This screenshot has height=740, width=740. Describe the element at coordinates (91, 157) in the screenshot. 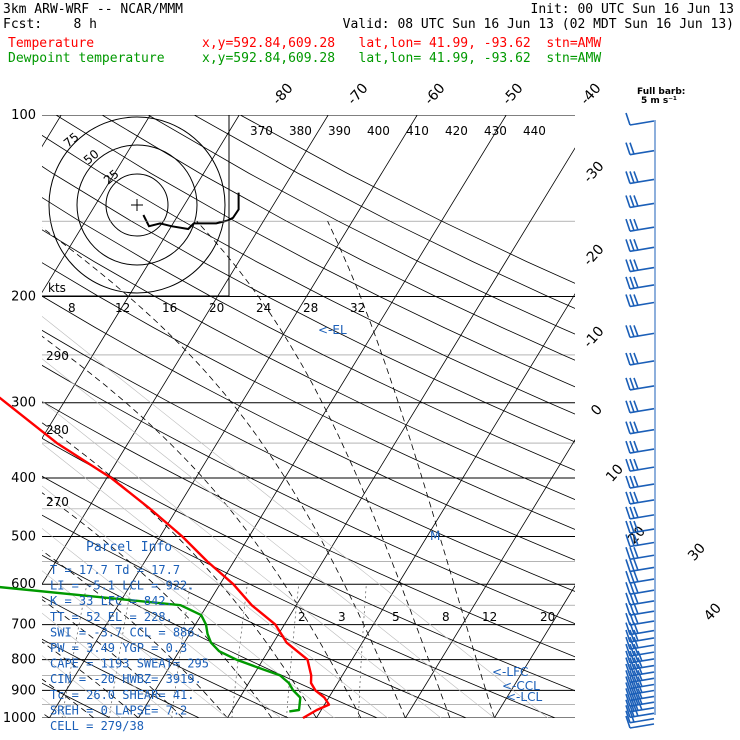

I see `hodograph-ring-label: 50` at that location.